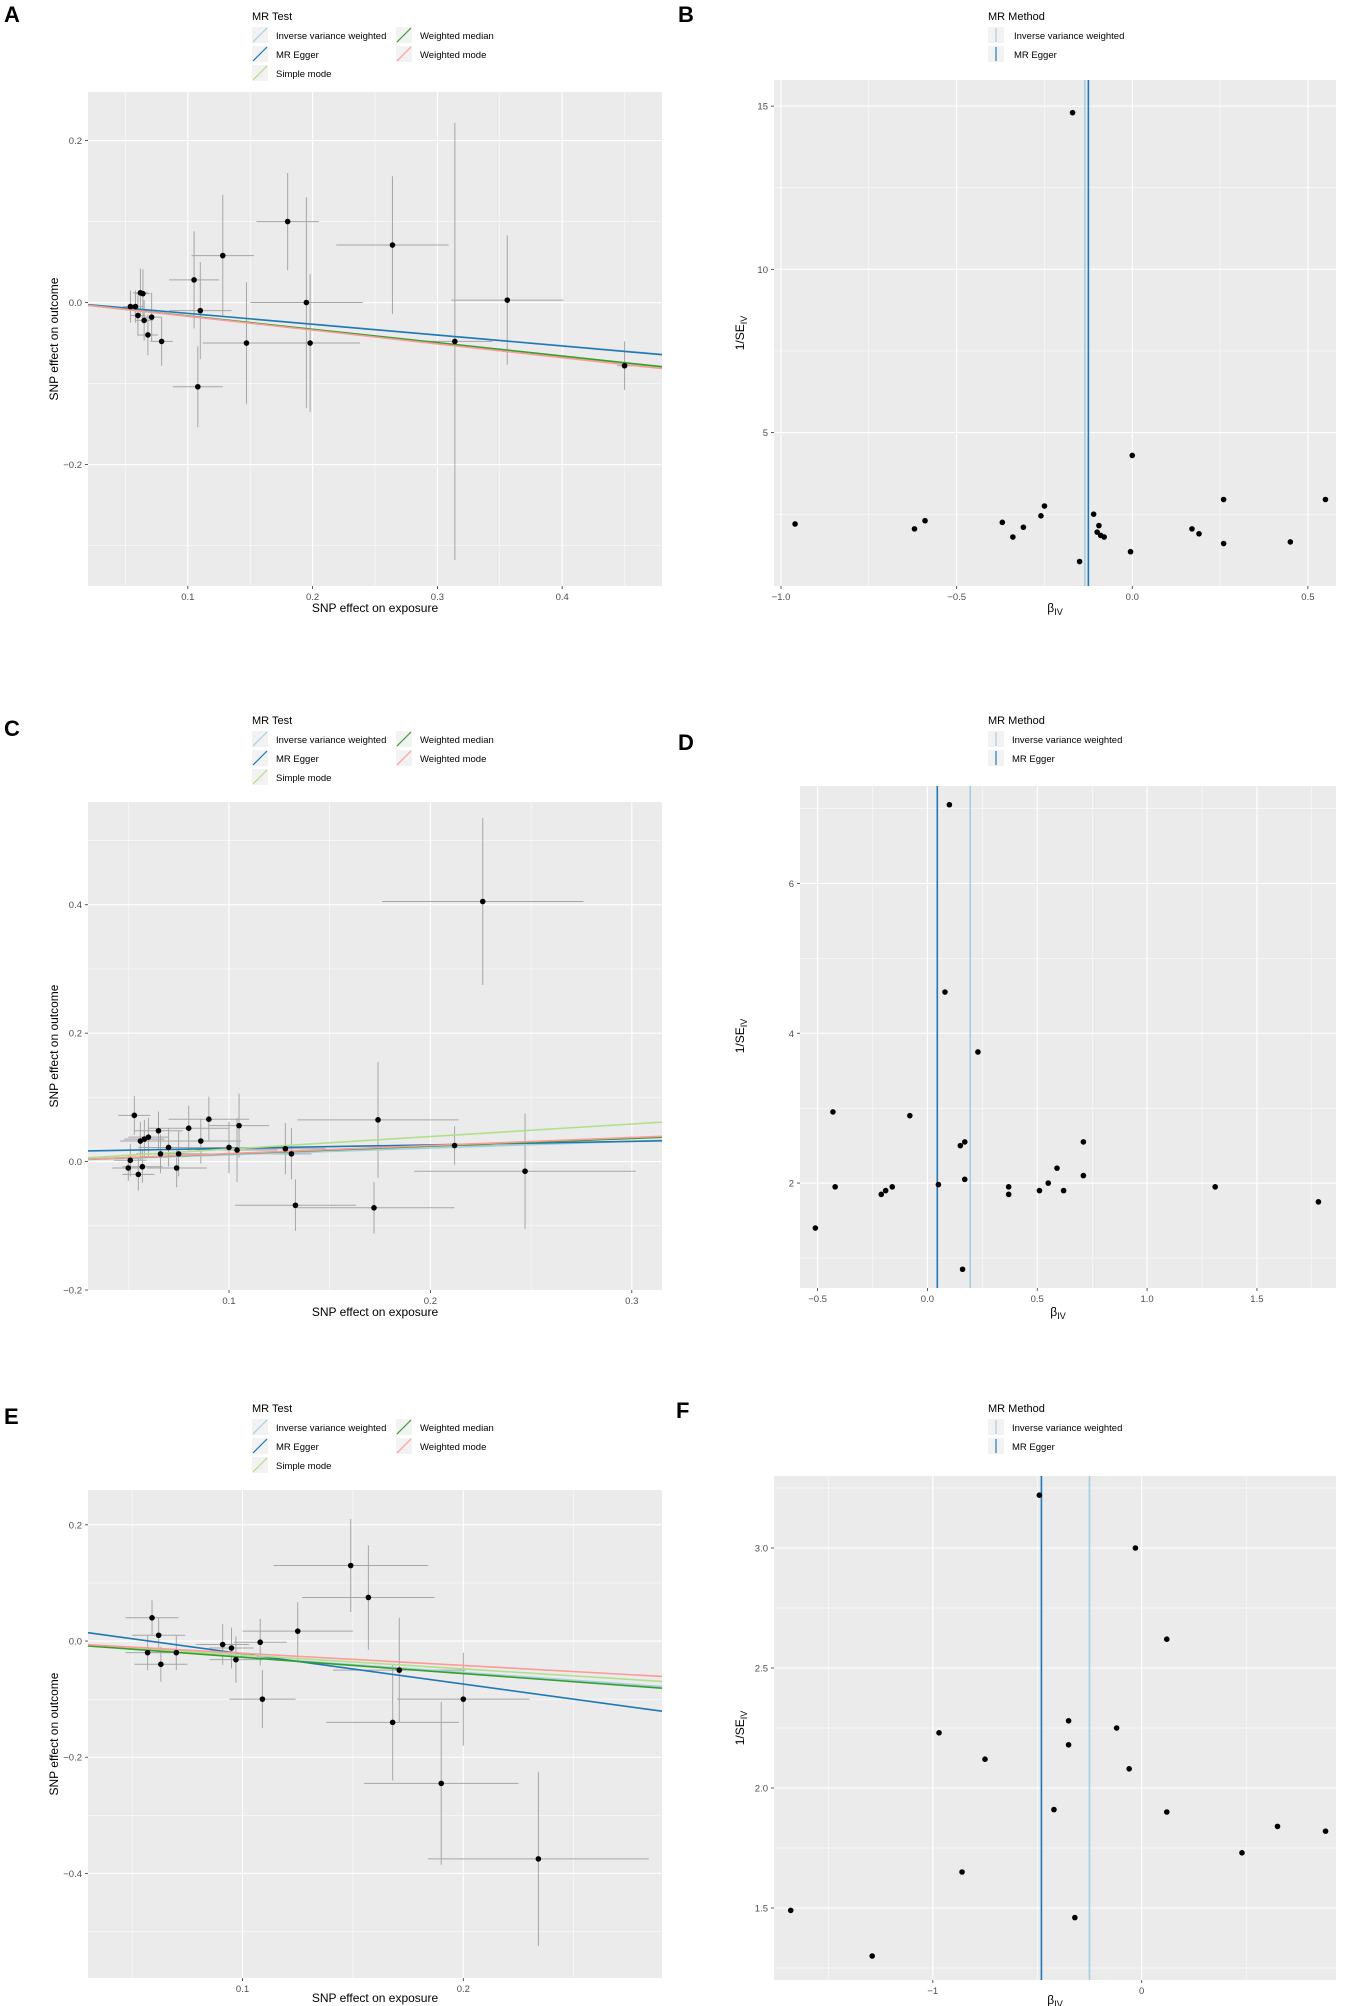  I want to click on panel-f-x-axis-label-main: β, so click(1050, 1999).